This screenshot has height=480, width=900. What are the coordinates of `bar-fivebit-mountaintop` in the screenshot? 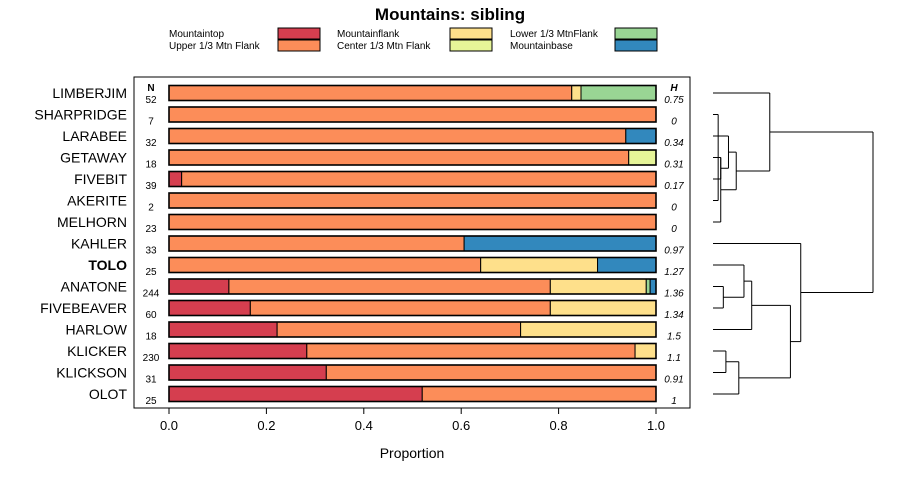 It's located at (175, 179).